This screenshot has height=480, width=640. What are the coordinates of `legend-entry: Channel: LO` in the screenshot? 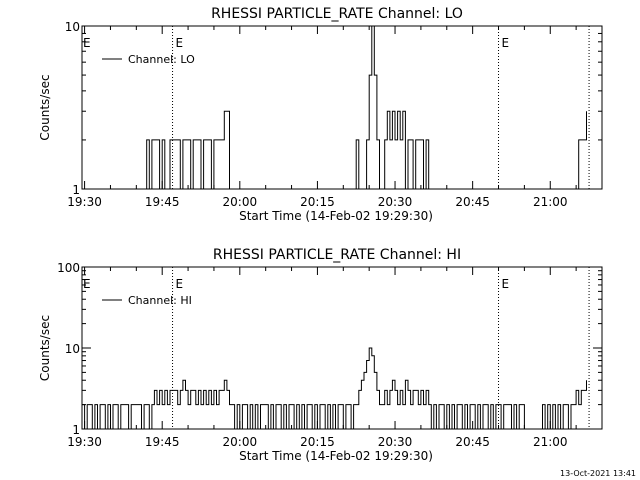 It's located at (161, 59).